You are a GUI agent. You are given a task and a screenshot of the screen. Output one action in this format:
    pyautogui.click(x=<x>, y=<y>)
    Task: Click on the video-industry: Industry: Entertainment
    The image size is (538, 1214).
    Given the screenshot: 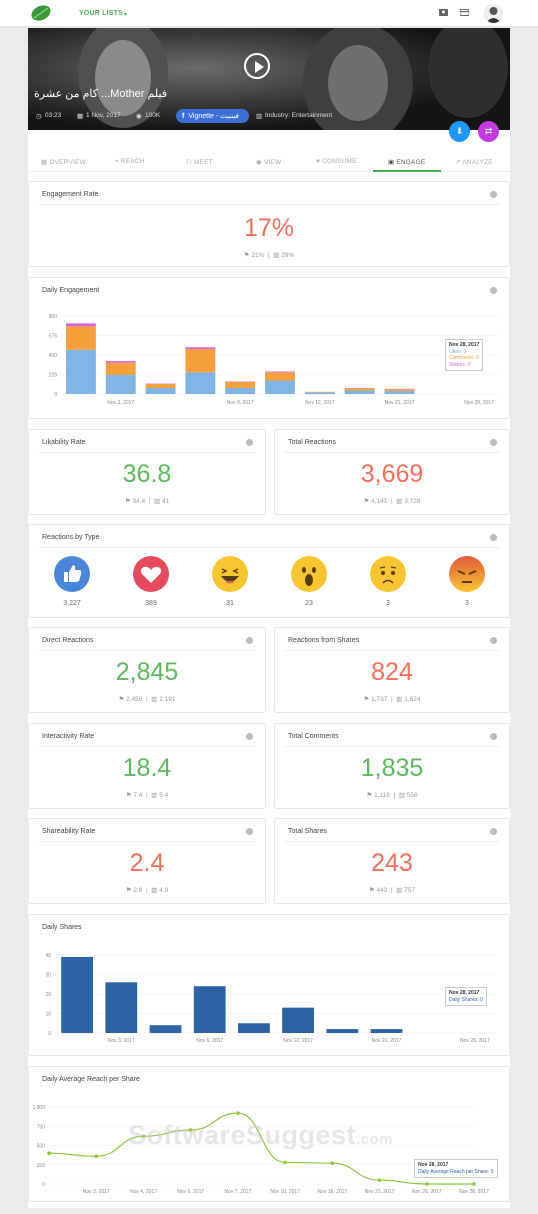 What is the action you would take?
    pyautogui.click(x=299, y=115)
    